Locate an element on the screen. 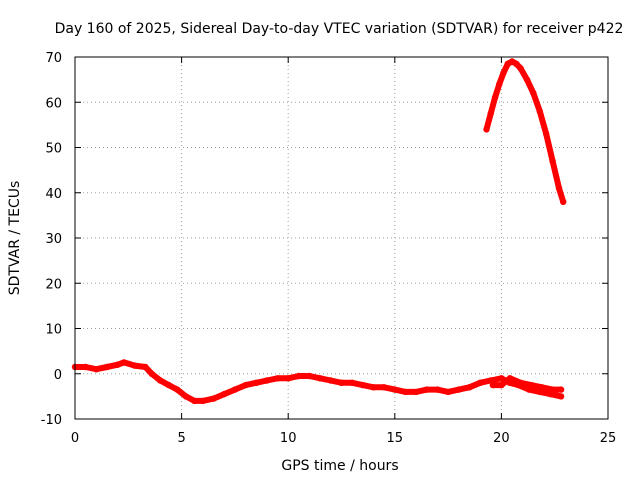 The height and width of the screenshot is (480, 640). x-tick-label: 5 is located at coordinates (181, 438).